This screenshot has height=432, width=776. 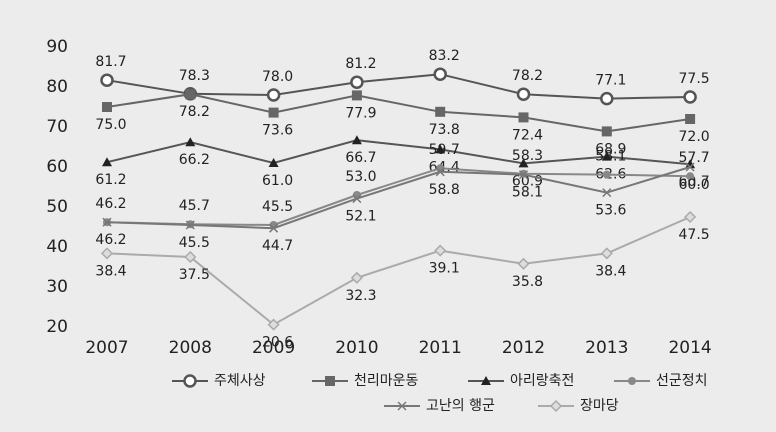 I want to click on x-tick-label: 2013, so click(x=606, y=348).